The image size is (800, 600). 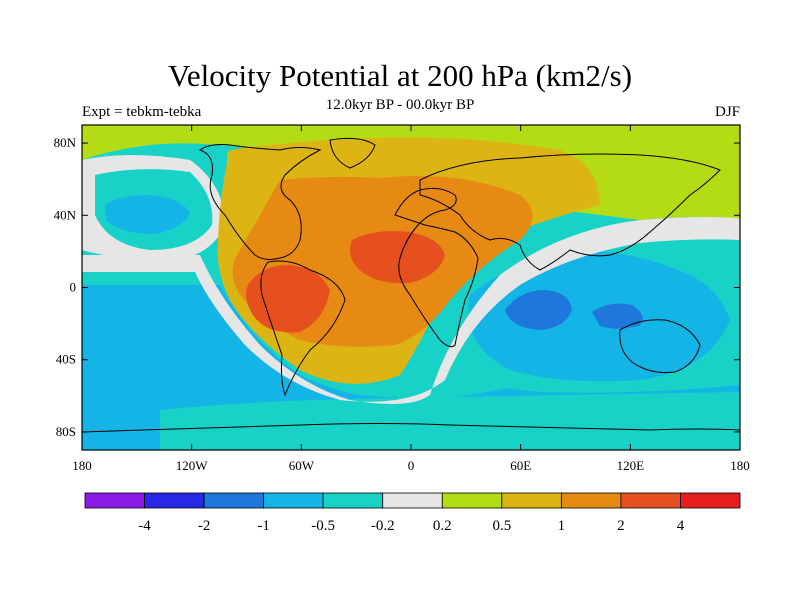 What do you see at coordinates (66, 431) in the screenshot?
I see `lat-tick-label: 80S` at bounding box center [66, 431].